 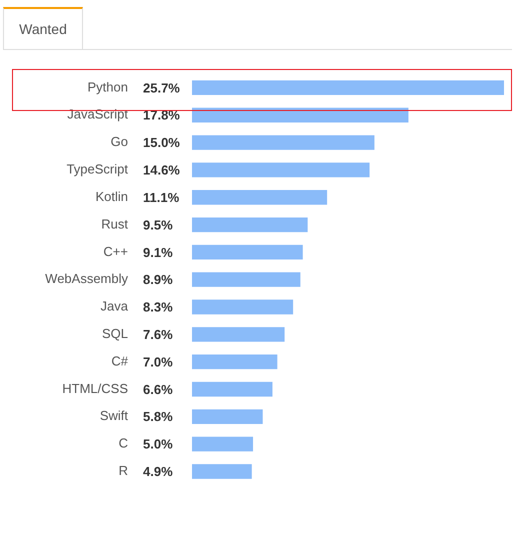 What do you see at coordinates (158, 252) in the screenshot?
I see `data-label: 9.1%` at bounding box center [158, 252].